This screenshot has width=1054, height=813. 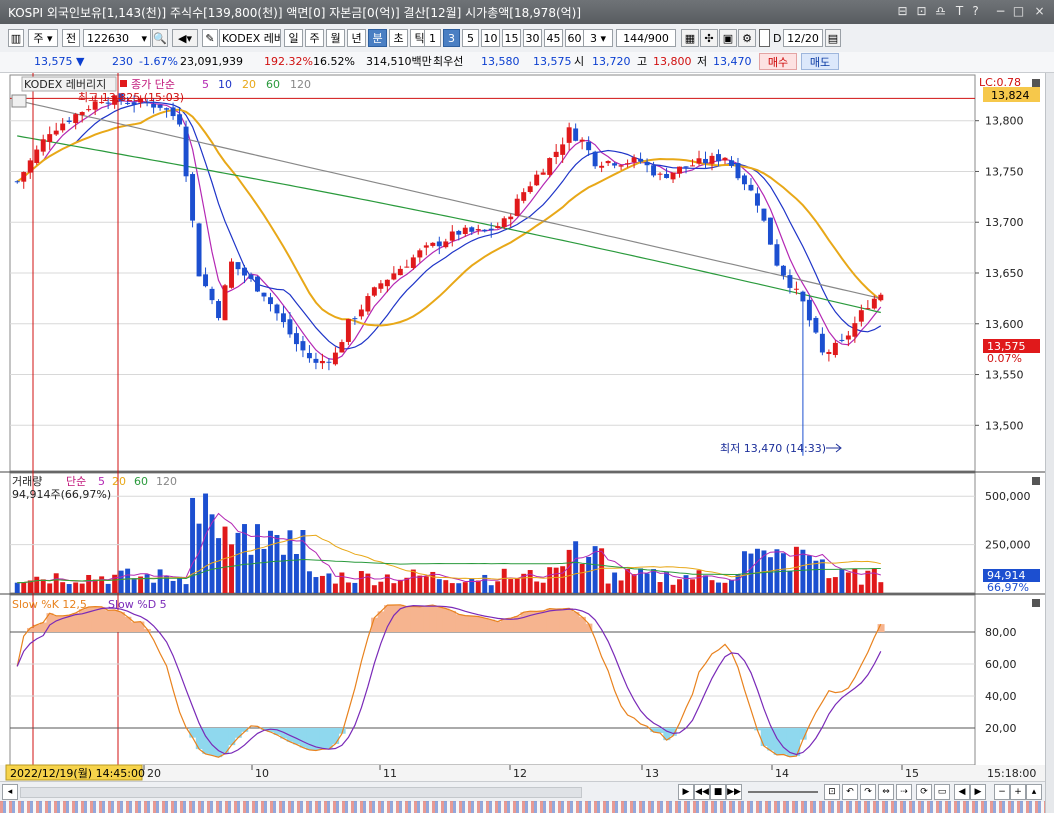 I want to click on fit-icon: ⇔, so click(x=886, y=792).